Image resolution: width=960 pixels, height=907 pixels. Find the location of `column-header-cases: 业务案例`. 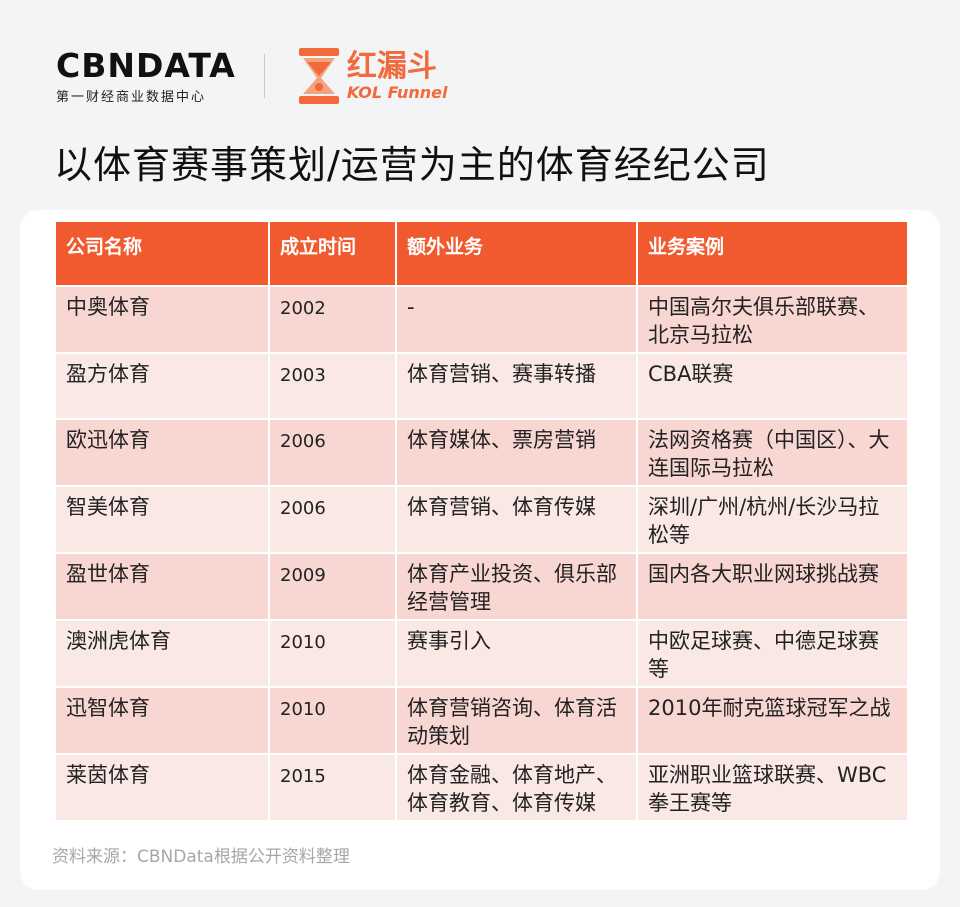

column-header-cases: 业务案例 is located at coordinates (772, 254).